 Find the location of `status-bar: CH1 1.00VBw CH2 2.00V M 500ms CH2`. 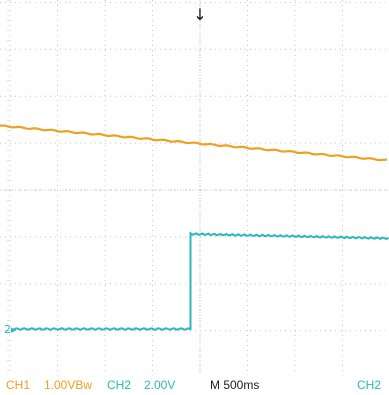

status-bar: CH1 1.00VBw CH2 2.00V M 500ms CH2 is located at coordinates (194, 385).